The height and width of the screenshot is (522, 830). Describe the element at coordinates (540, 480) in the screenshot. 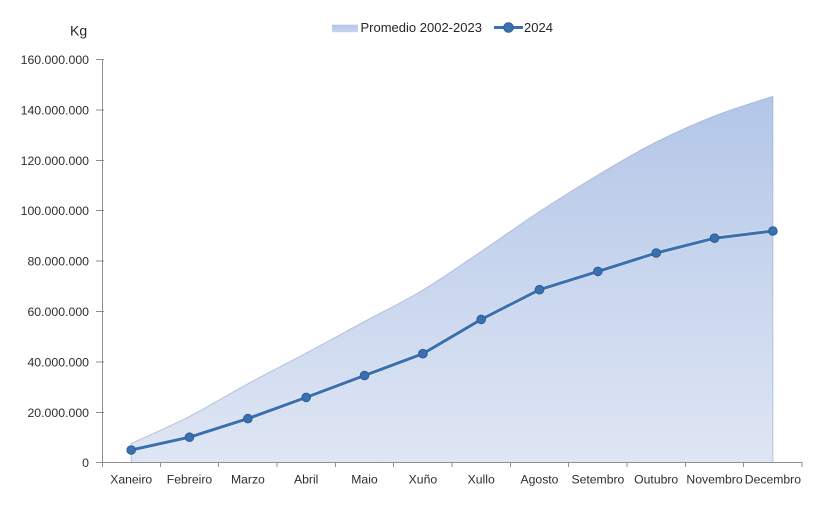

I see `svg-text: Agosto` at that location.